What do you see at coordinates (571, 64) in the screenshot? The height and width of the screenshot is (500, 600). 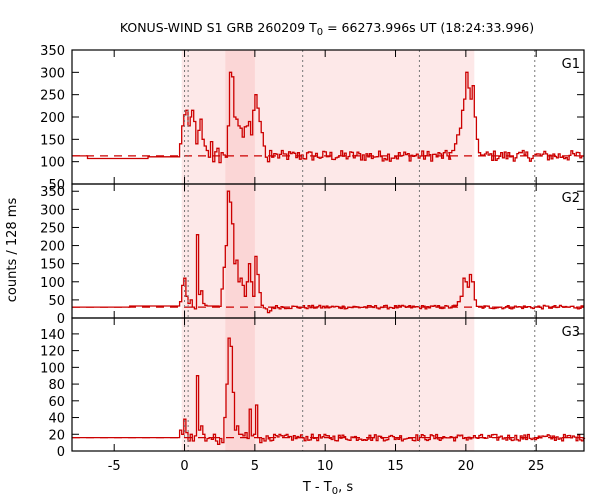 I see `panel-label-g1: G1` at bounding box center [571, 64].